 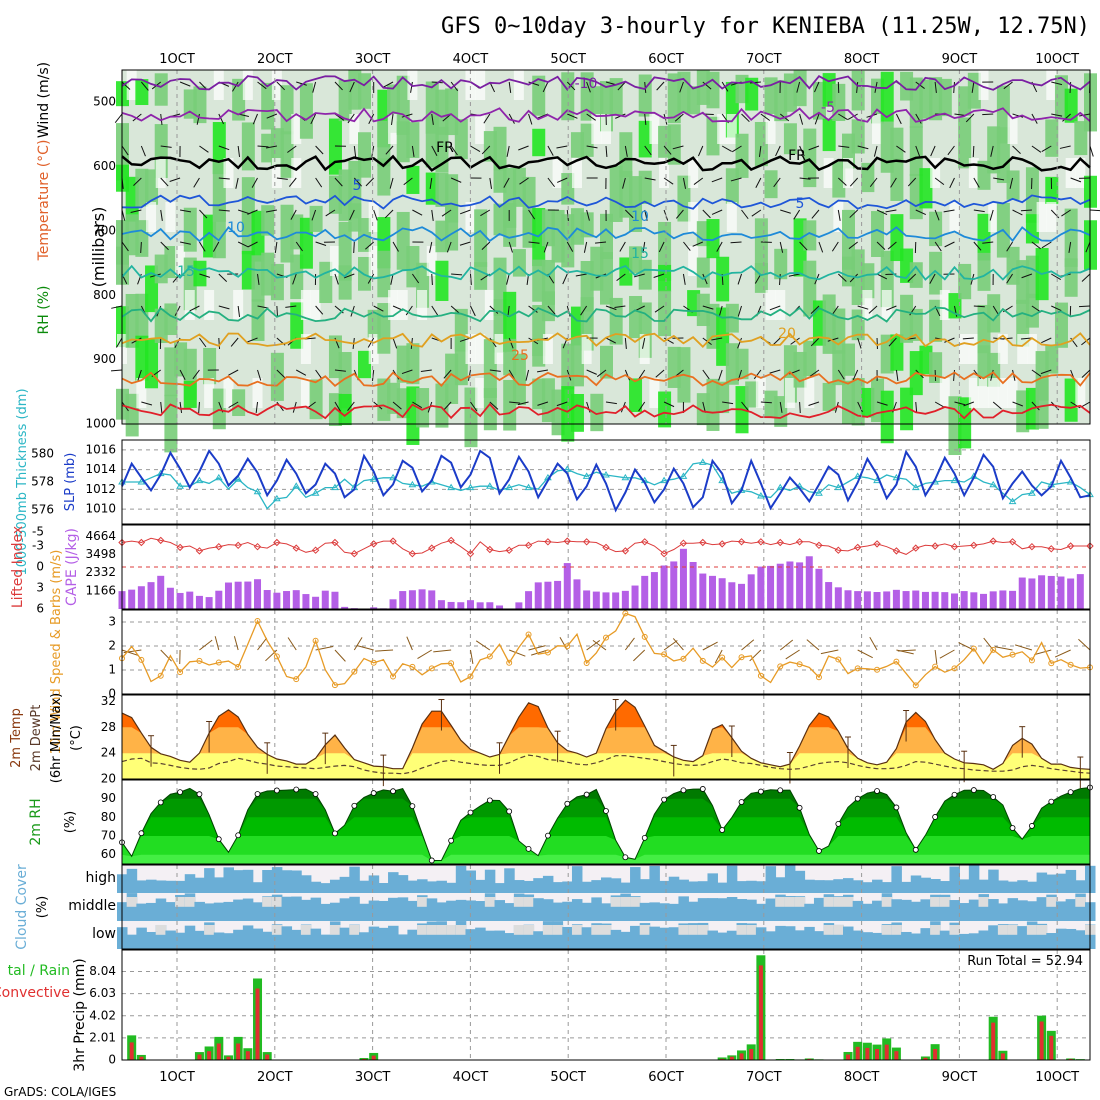 I want to click on precip-total-bar, so click(x=722, y=1058).